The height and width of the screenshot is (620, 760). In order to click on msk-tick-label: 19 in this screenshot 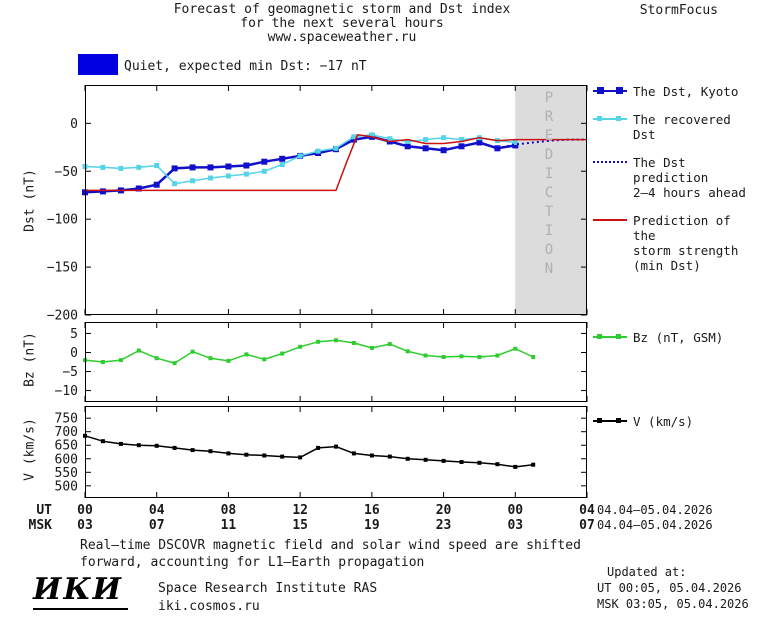, I will do `click(372, 525)`.